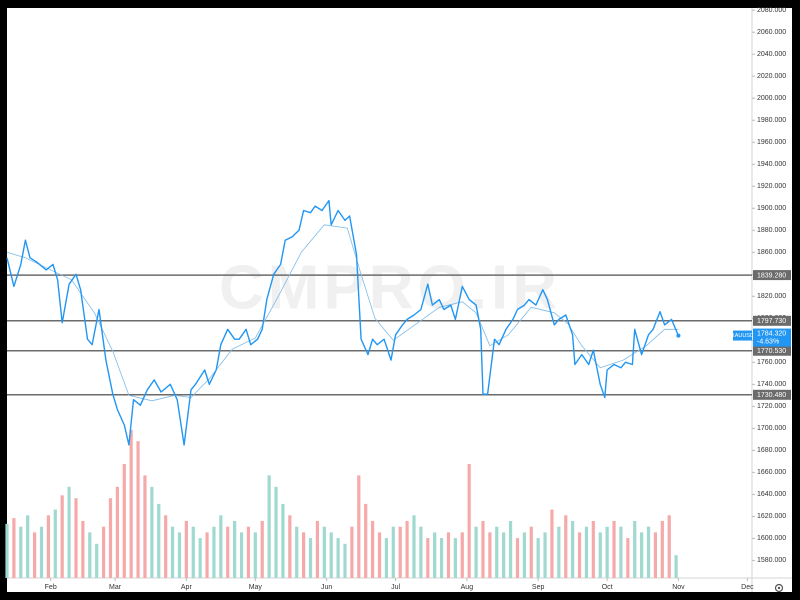 This screenshot has width=800, height=600. Describe the element at coordinates (607, 587) in the screenshot. I see `x-tick-label: Oct` at that location.